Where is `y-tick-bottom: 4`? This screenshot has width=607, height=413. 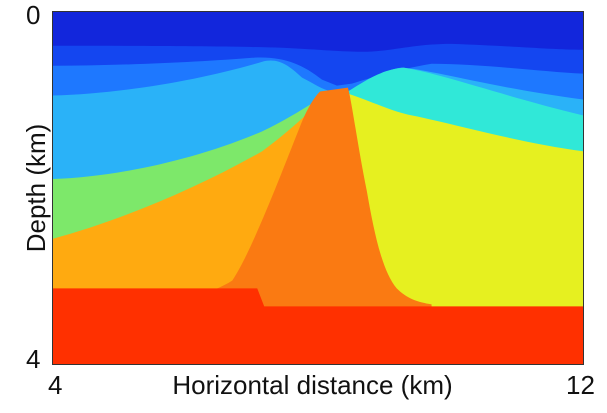
y-tick-bottom: 4 is located at coordinates (33, 359).